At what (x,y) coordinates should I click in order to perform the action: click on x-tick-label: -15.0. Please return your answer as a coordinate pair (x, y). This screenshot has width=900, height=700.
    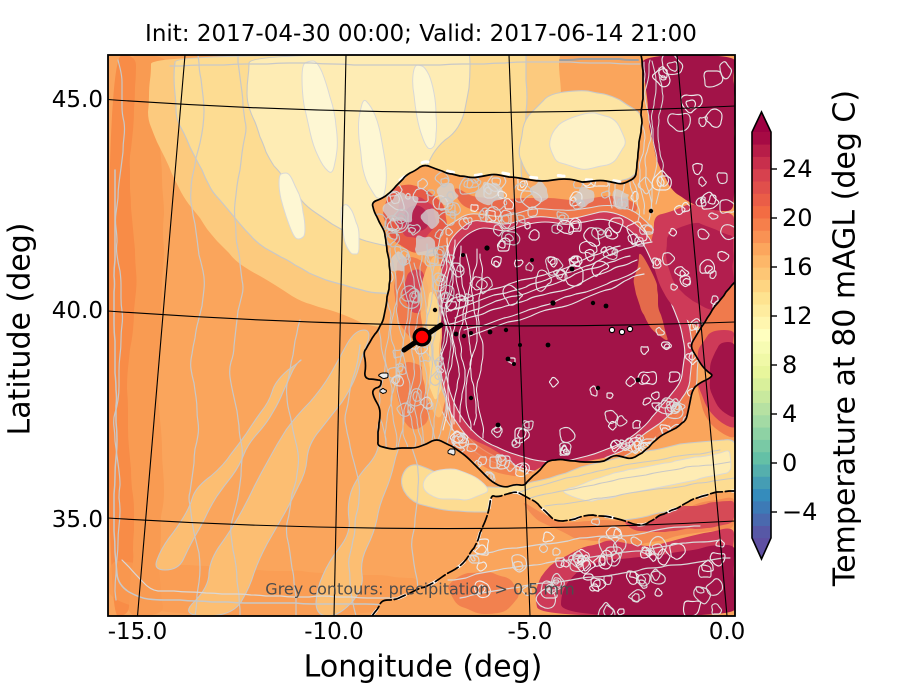
    Looking at the image, I should click on (137, 632).